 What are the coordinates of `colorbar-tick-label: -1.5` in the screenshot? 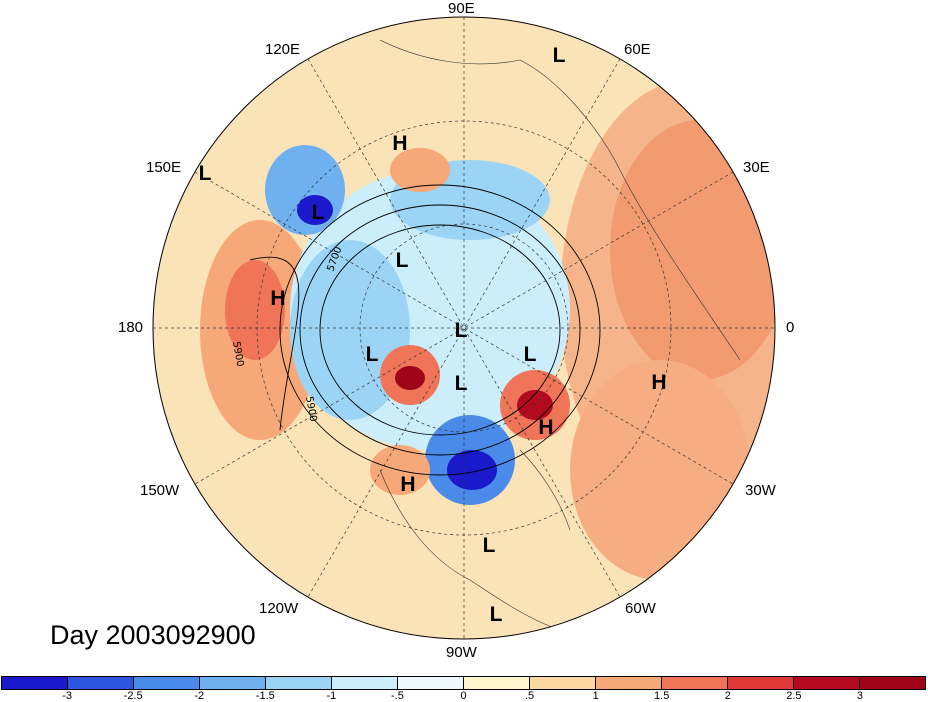 It's located at (265, 696).